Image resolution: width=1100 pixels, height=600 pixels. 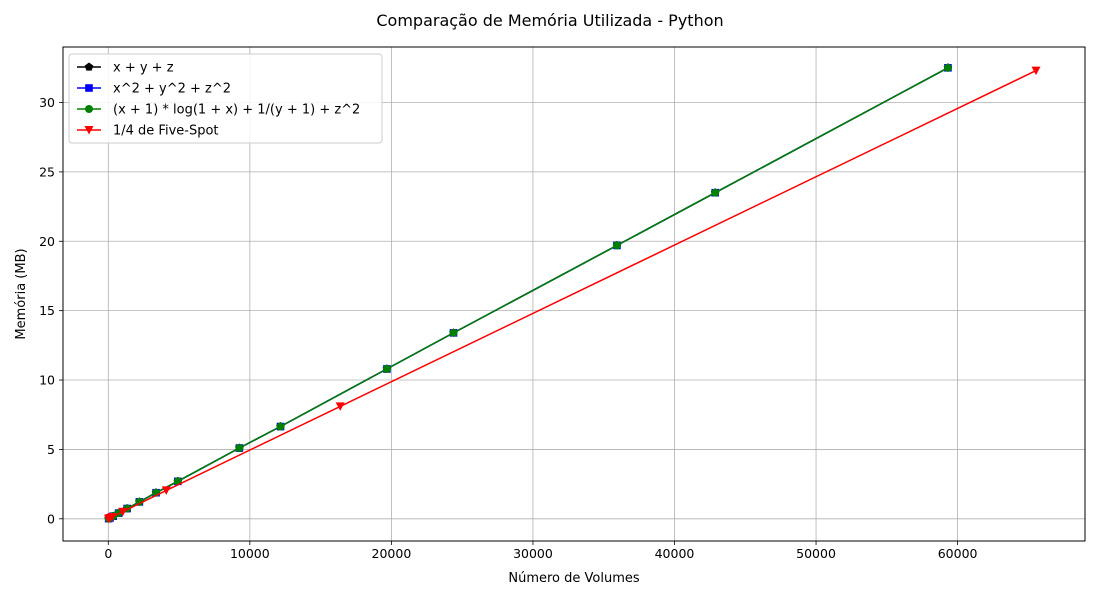 What do you see at coordinates (47, 102) in the screenshot?
I see `y-tick-label: 30` at bounding box center [47, 102].